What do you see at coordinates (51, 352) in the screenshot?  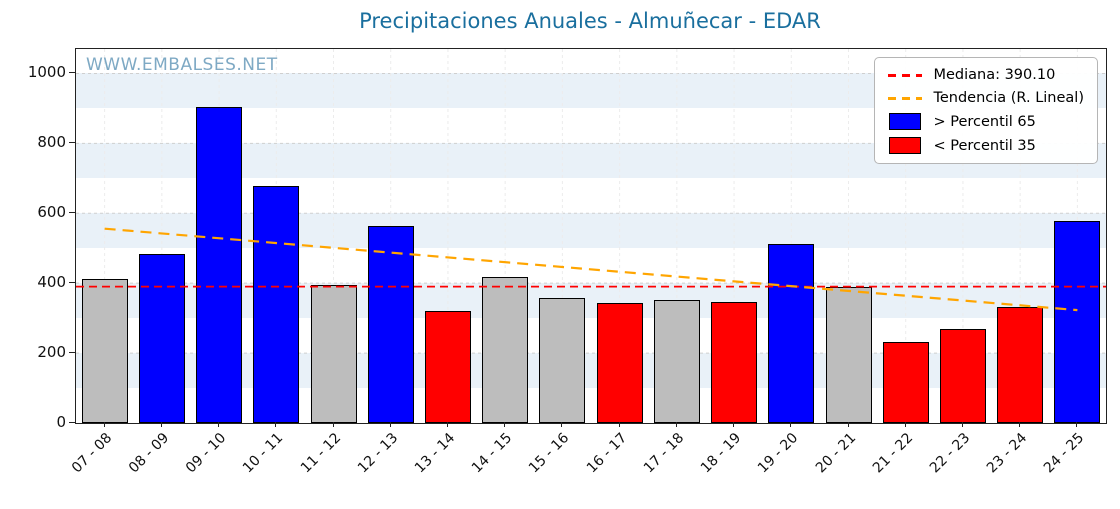 I see `y-tick-label: 200` at bounding box center [51, 352].